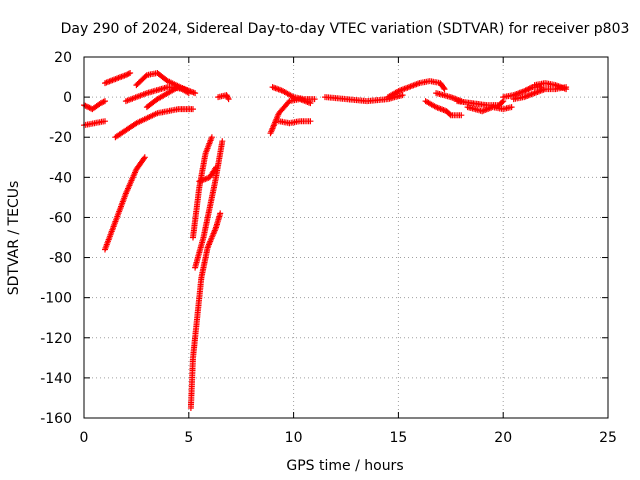 This screenshot has height=480, width=640. Describe the element at coordinates (67, 98) in the screenshot. I see `y-tick-label: 0` at that location.